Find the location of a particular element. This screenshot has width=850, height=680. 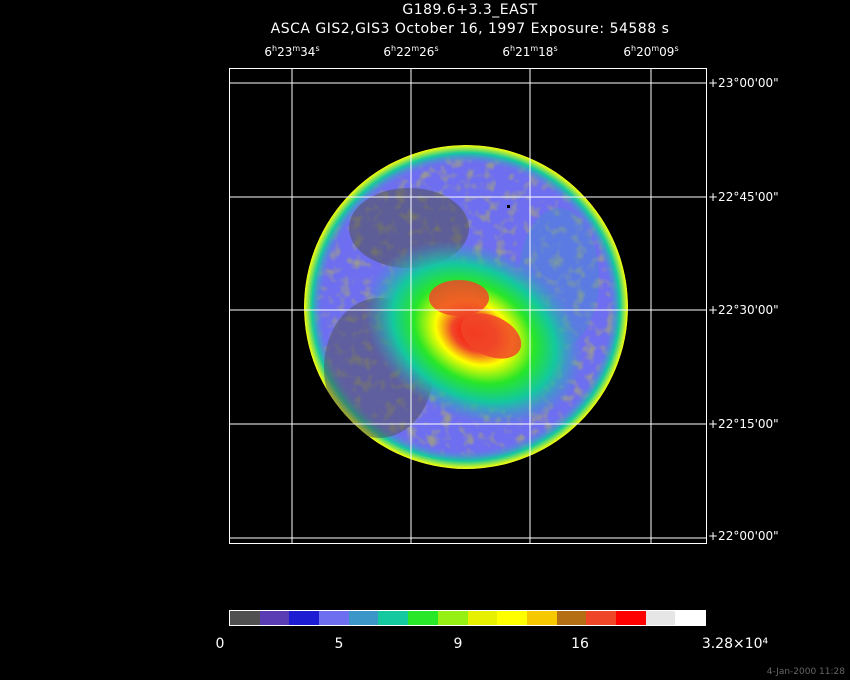

dec-tick-label: +23°00'00" is located at coordinates (743, 83).